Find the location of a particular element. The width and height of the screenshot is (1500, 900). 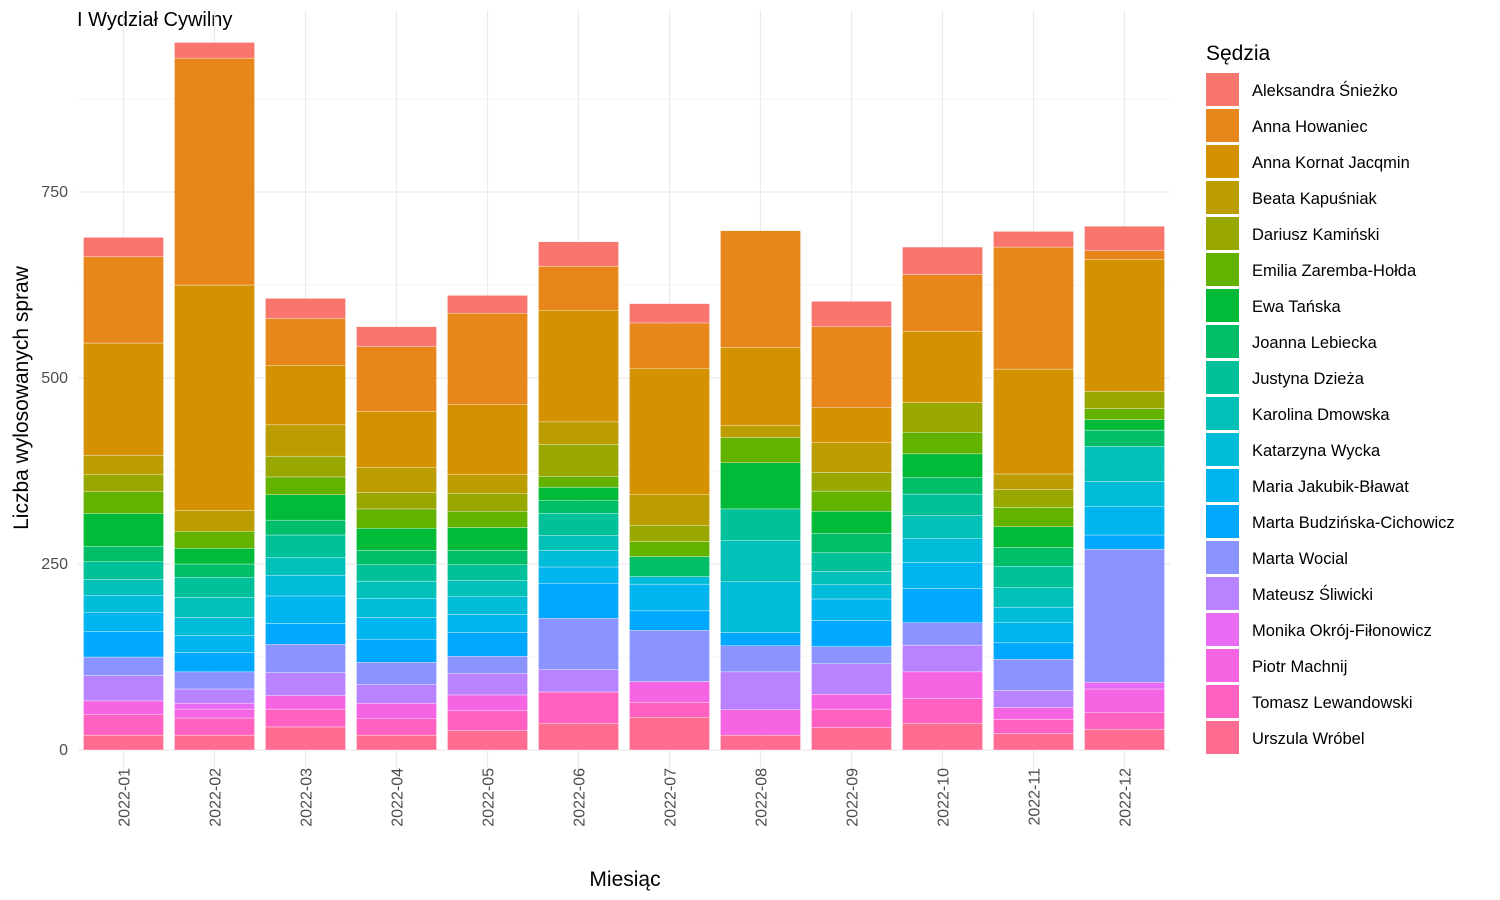

legend-title: Sędzia is located at coordinates (1238, 53).